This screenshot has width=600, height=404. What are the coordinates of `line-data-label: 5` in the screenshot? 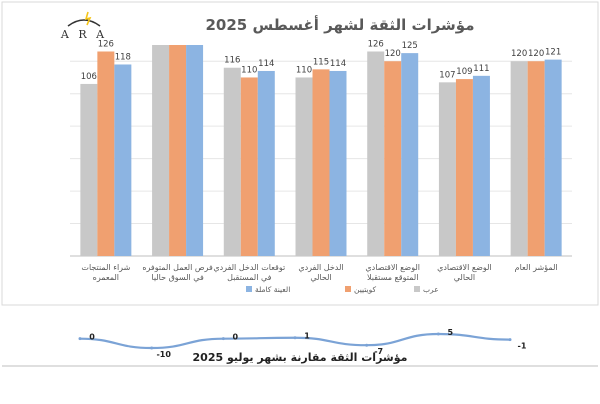 It's located at (451, 332).